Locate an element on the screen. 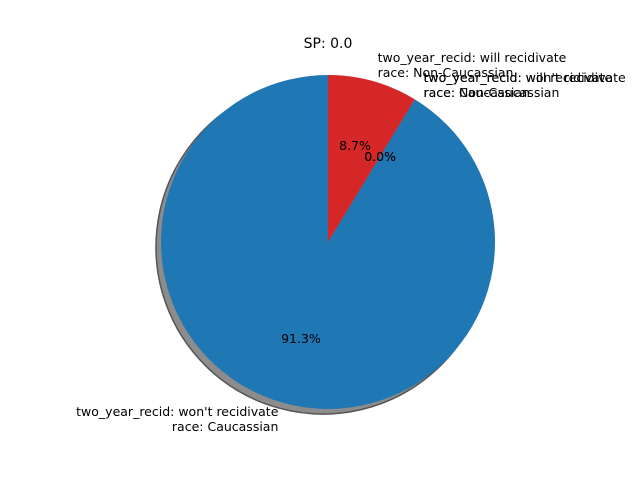  slice-percent-label-1: 0.0% is located at coordinates (380, 156).